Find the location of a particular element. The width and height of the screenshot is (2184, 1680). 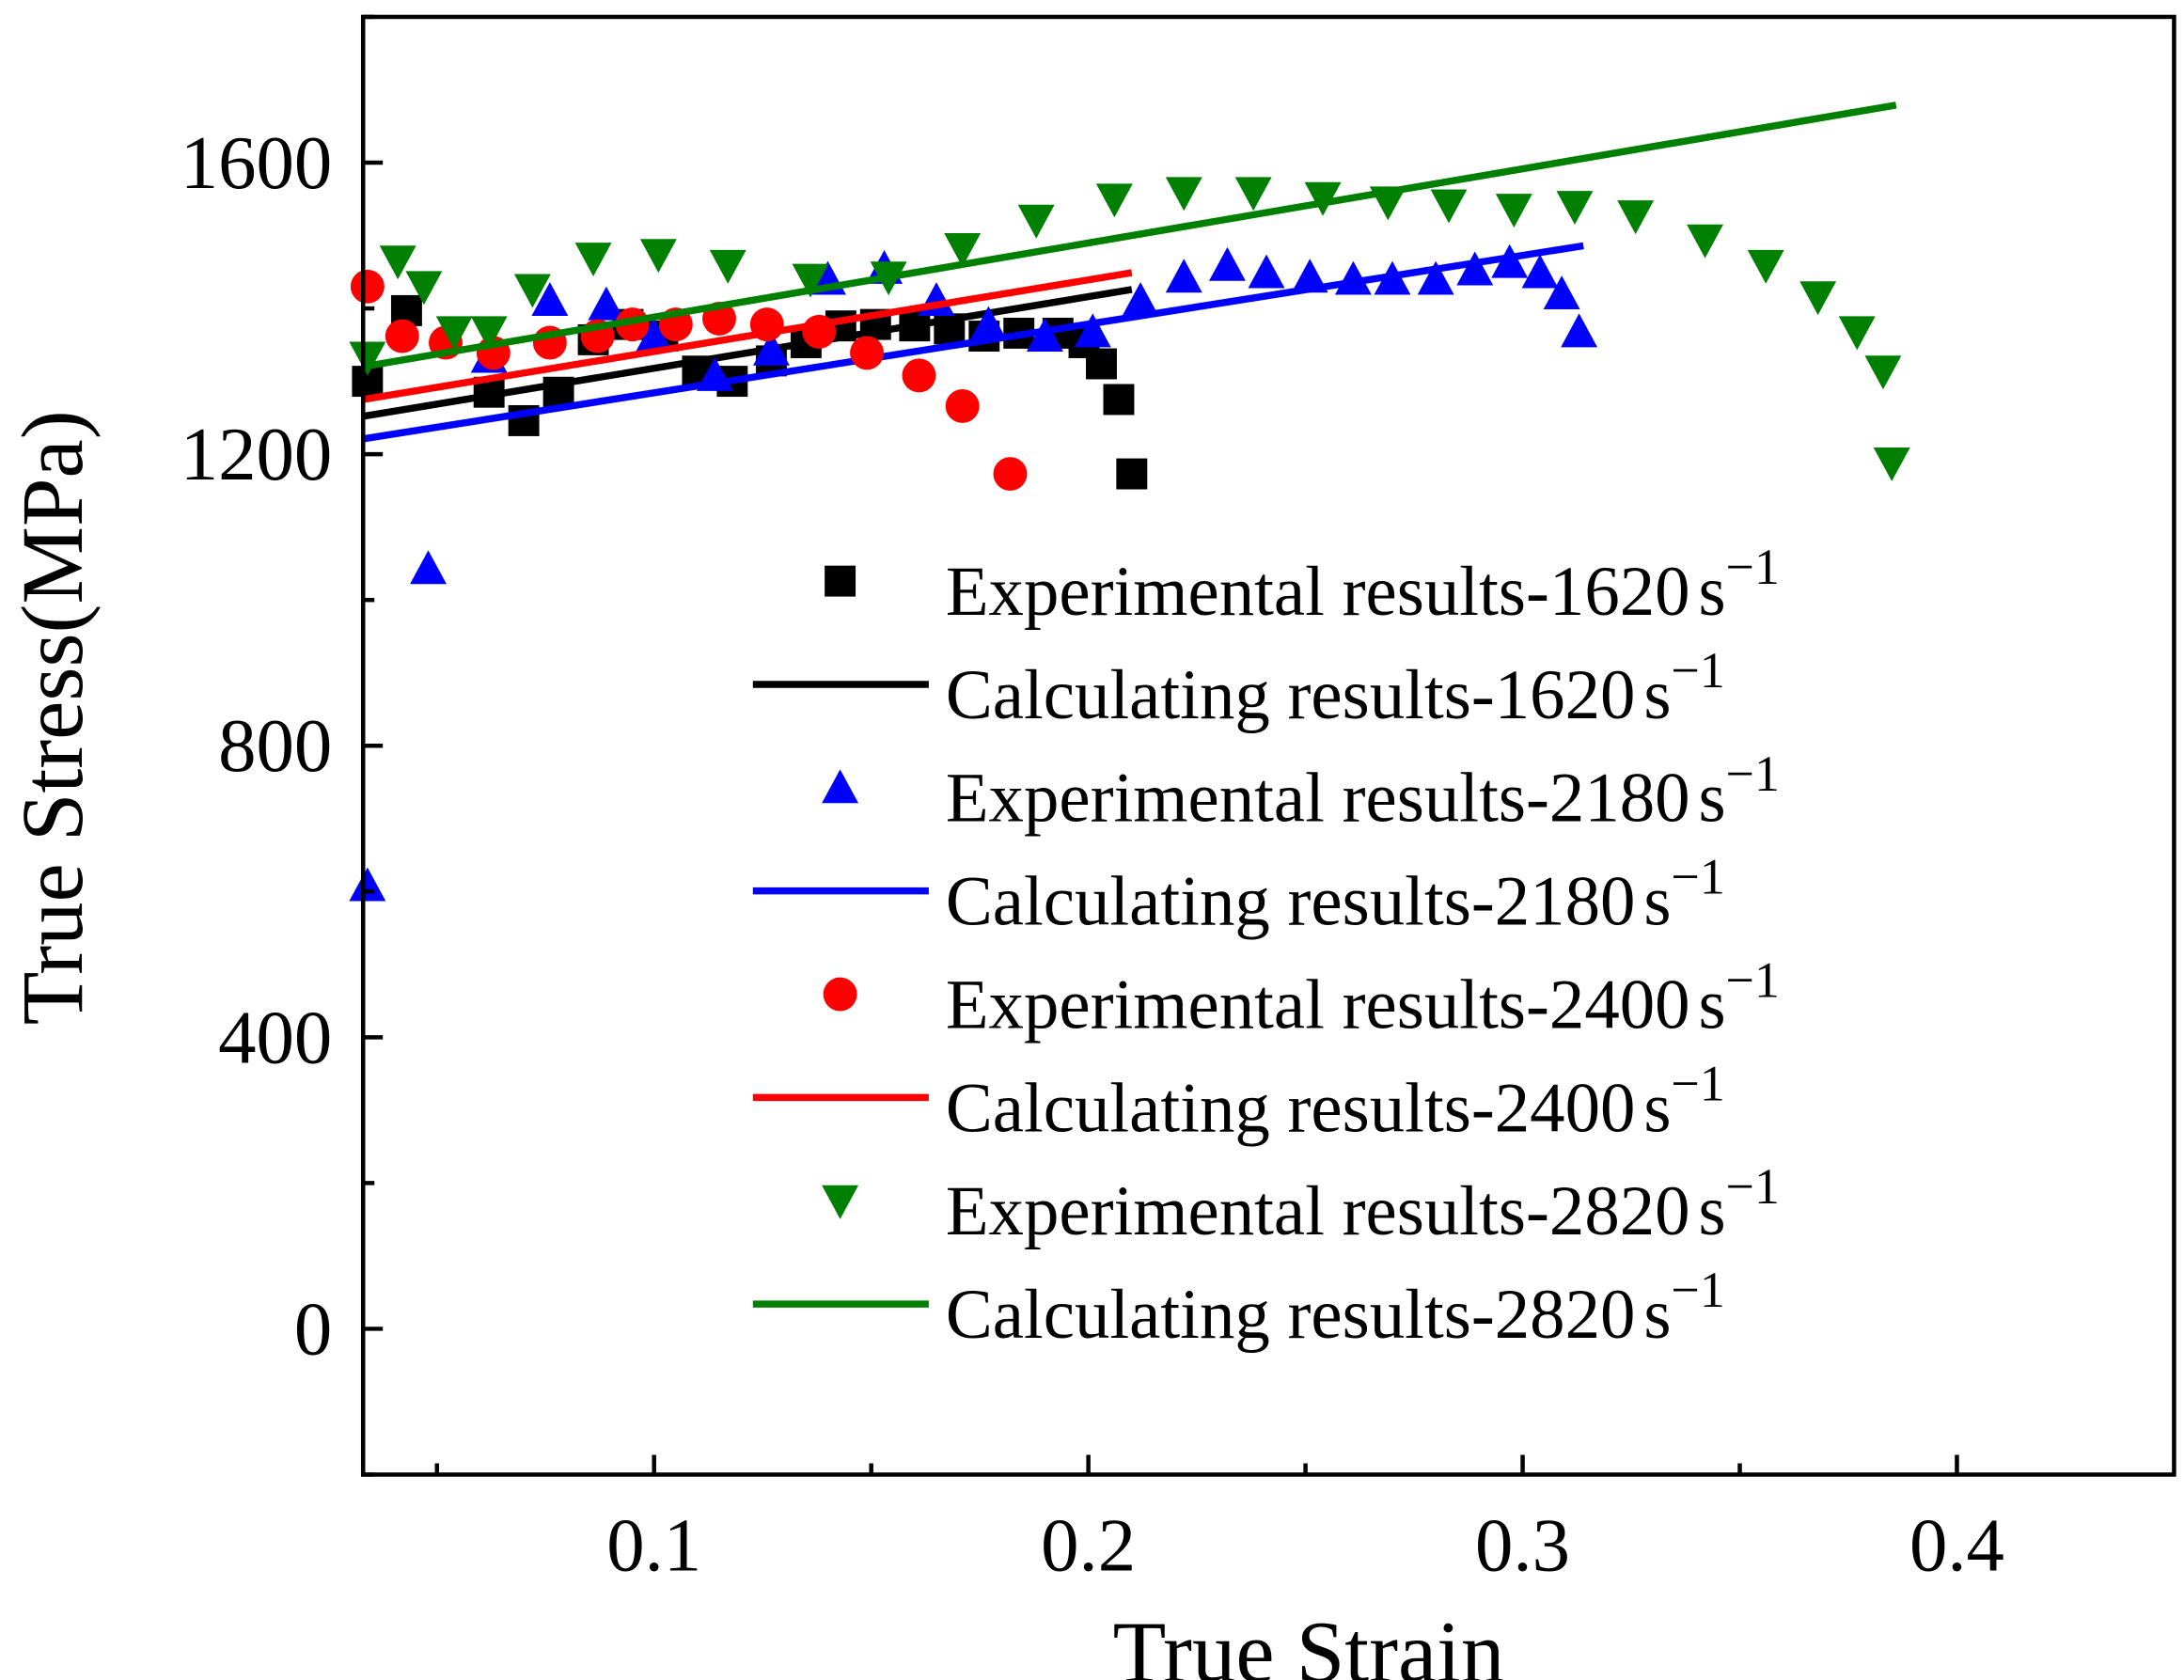

legend-item: Calculating results-2180 s−1 is located at coordinates (1239, 895).